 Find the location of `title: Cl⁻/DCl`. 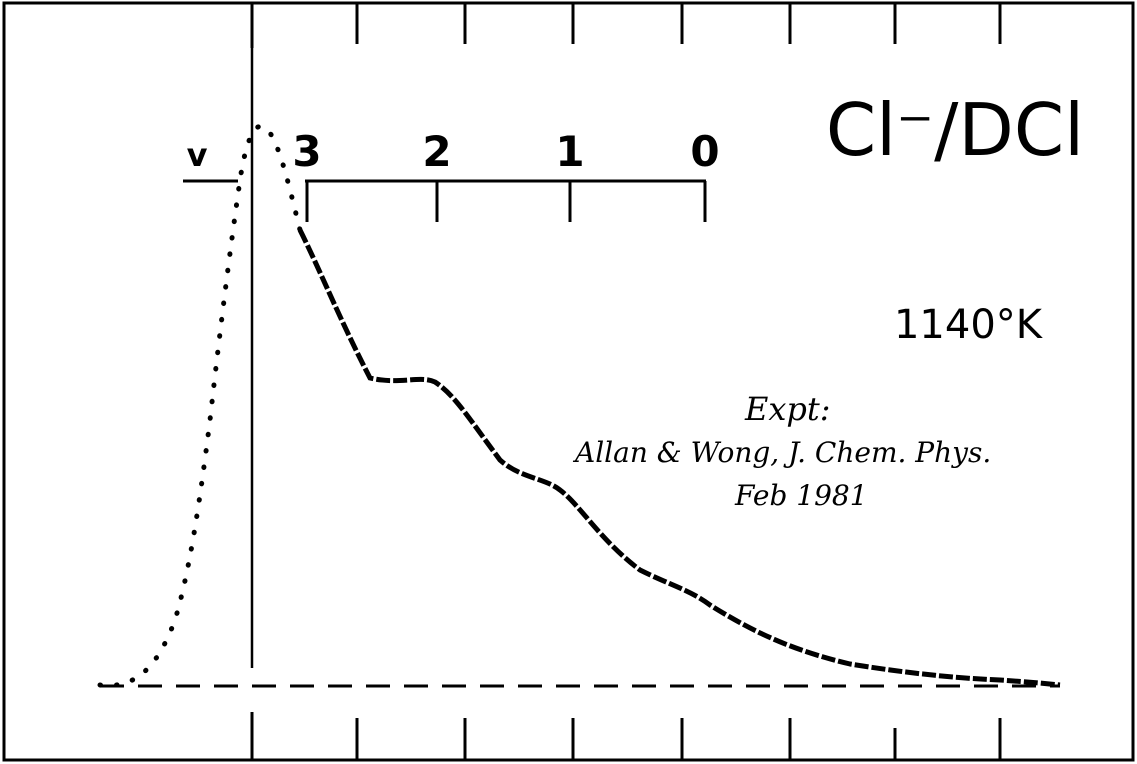

title: Cl⁻/DCl is located at coordinates (955, 130).